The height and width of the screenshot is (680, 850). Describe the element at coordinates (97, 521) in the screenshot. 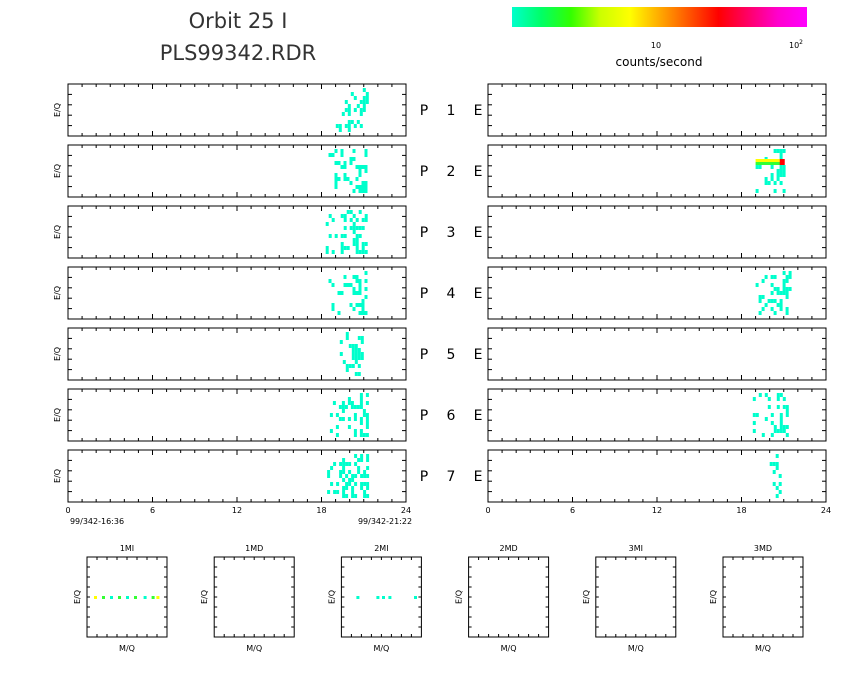

I see `x-start-label: 99/342-16:36` at that location.